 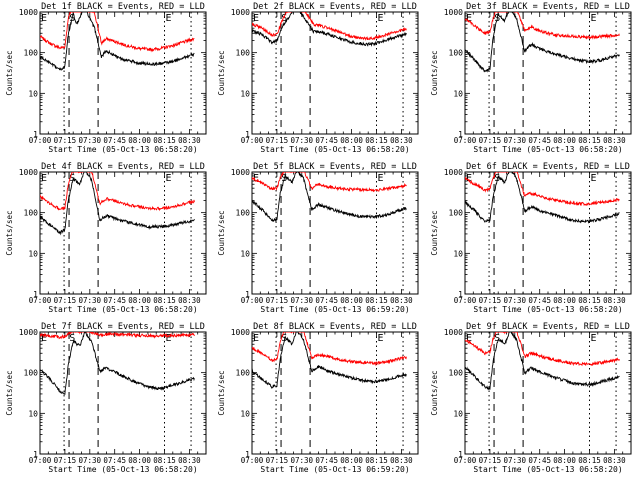 I want to click on chart-title: Det 2f BLACK = Events, RED = LLD, so click(x=335, y=7).